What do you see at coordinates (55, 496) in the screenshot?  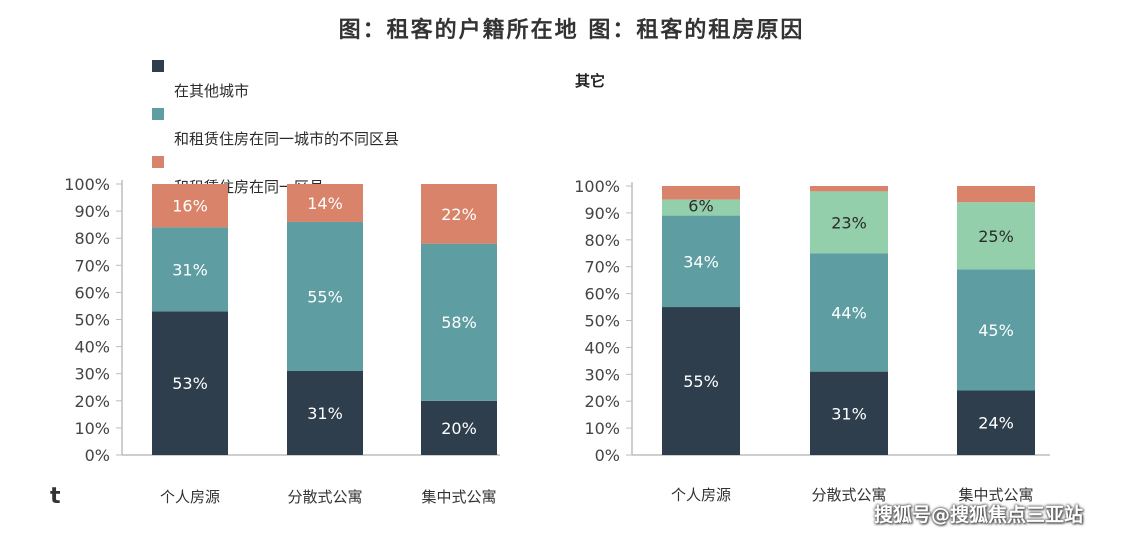 I see `corner-mark: t` at bounding box center [55, 496].